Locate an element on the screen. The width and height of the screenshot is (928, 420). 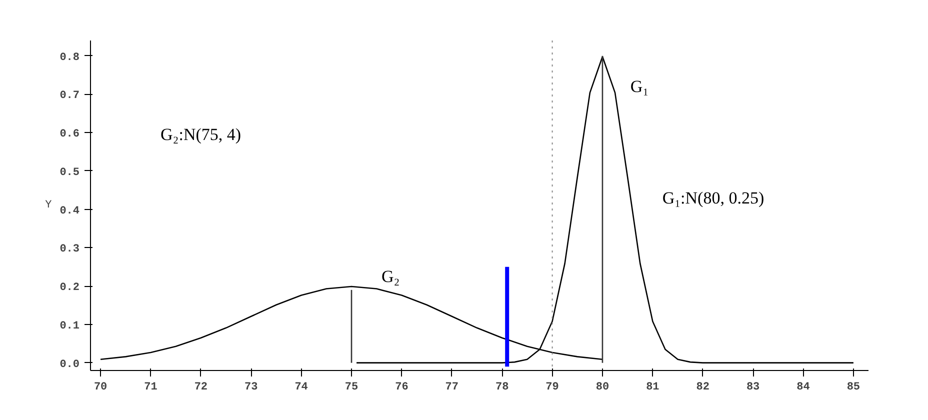
x-tick-label: 81 is located at coordinates (653, 388).